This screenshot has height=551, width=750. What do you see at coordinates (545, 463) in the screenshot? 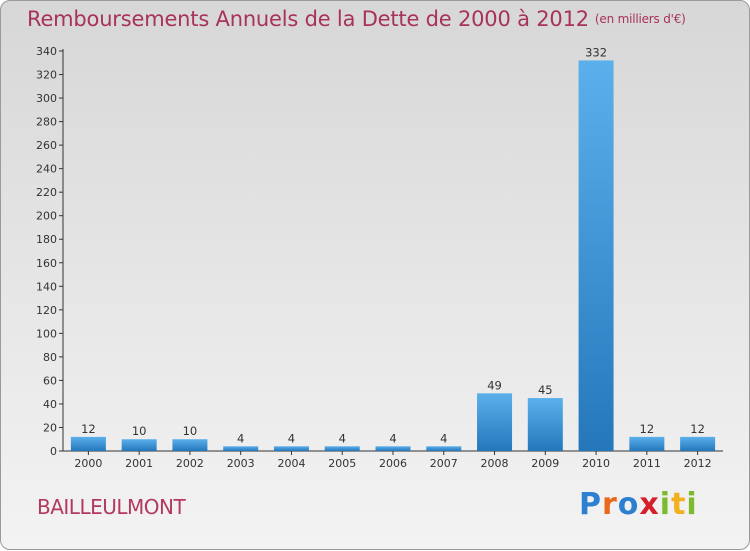
I see `x-tick-label: 2009` at bounding box center [545, 463].